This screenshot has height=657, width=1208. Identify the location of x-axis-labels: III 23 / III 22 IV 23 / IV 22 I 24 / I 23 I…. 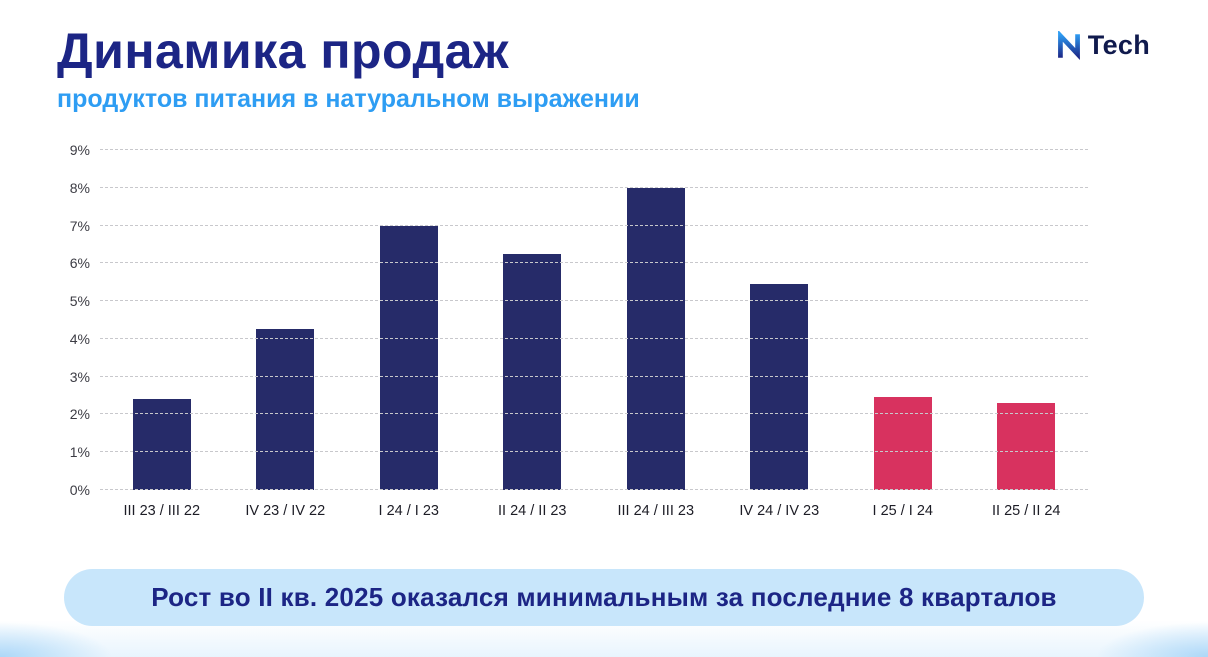
(594, 504).